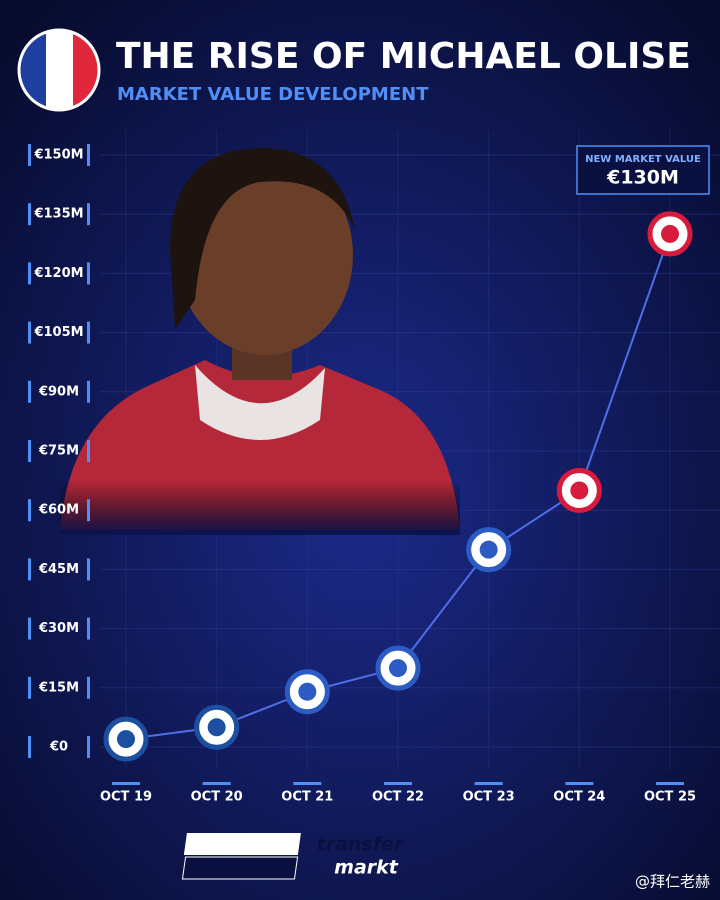 Image resolution: width=720 pixels, height=900 pixels. I want to click on x-tick-label: OCT 23, so click(489, 797).